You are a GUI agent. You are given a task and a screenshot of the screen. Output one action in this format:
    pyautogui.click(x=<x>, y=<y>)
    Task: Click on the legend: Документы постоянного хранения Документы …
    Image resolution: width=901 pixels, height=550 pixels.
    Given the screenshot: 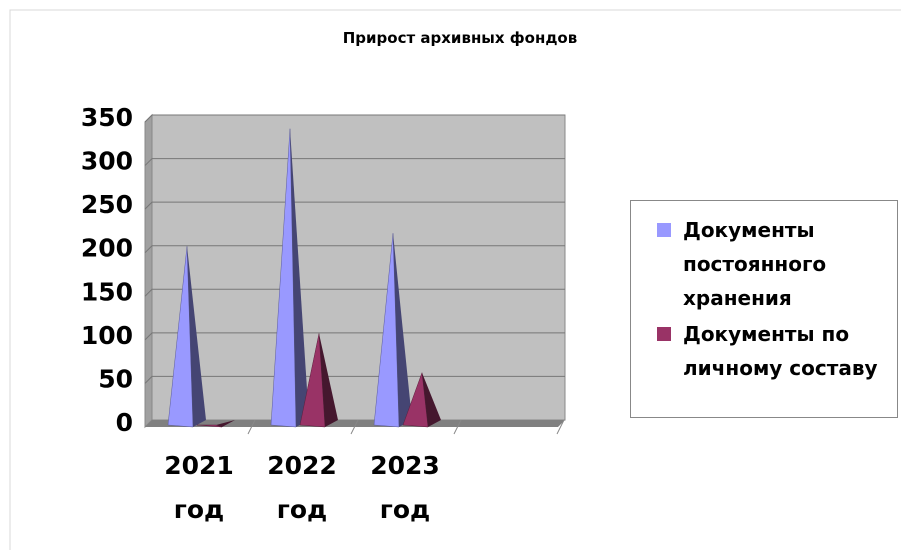 What is the action you would take?
    pyautogui.click(x=764, y=309)
    